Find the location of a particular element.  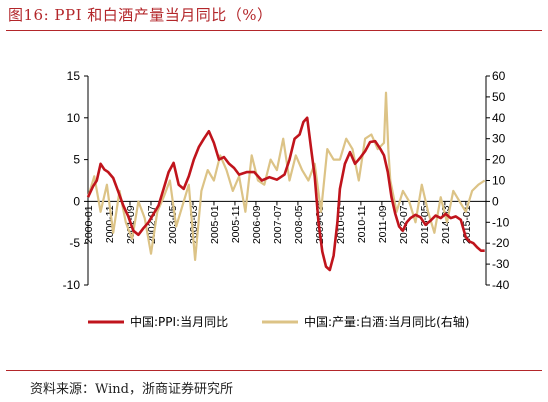

legend-label-baijiu: 中国:产量:白酒:当月同比(右轴) is located at coordinates (387, 321).